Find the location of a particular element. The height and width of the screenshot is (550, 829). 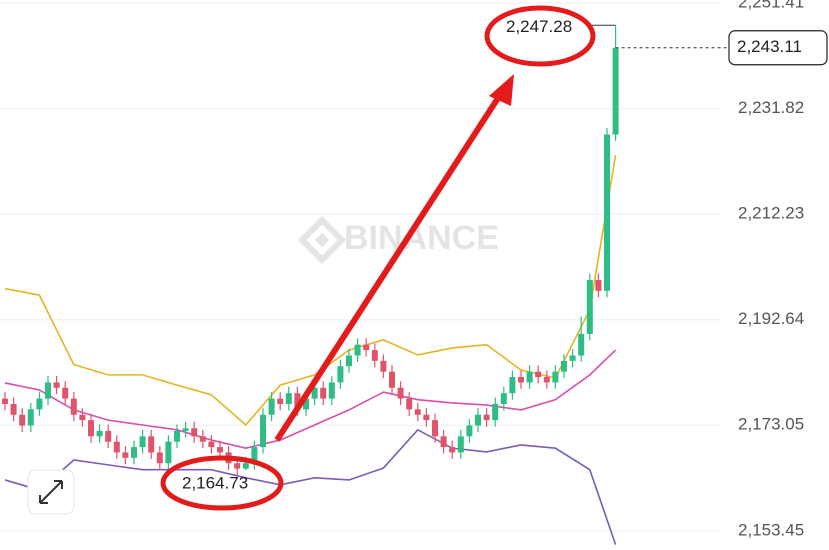

y-tick-label: 2,212.23 is located at coordinates (771, 213).